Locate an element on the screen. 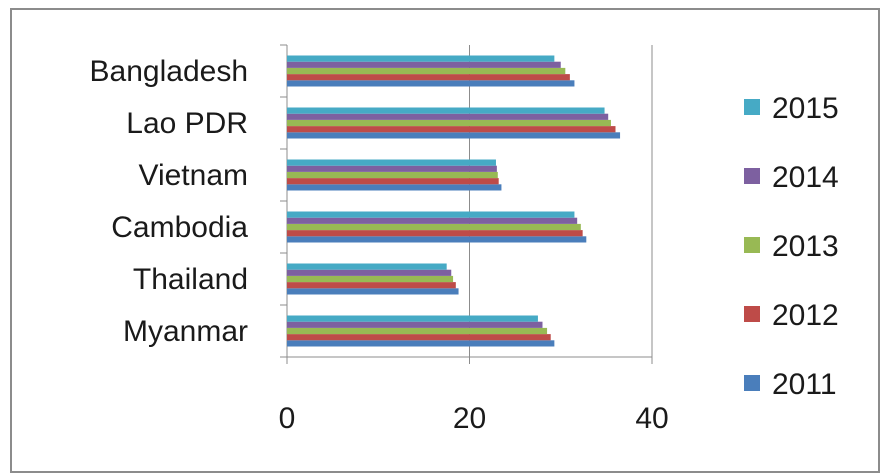  bar-lao-pdr-2012 is located at coordinates (451, 129).